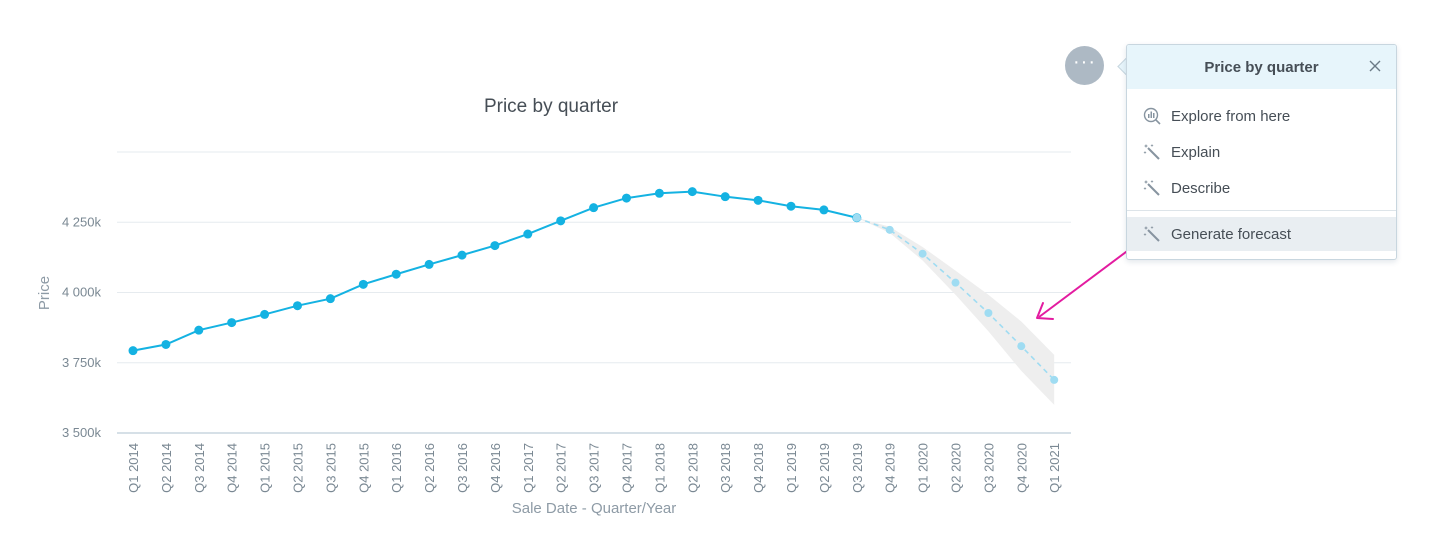  What do you see at coordinates (166, 468) in the screenshot?
I see `x-tick-label: Q2 2014` at bounding box center [166, 468].